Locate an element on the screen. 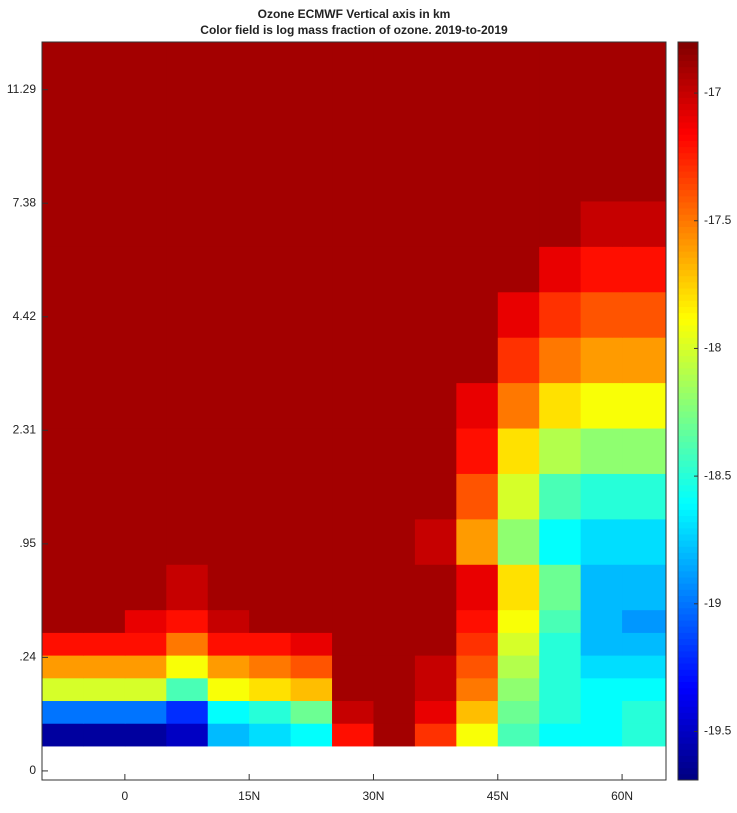 This screenshot has height=813, width=737. colorbar-tick-label: -19.5 is located at coordinates (718, 731).